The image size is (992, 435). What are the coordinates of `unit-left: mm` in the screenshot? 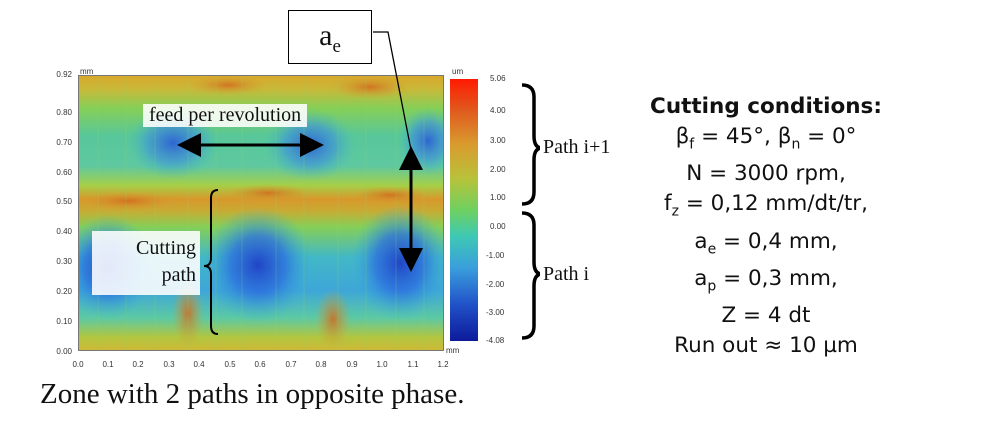 It's located at (87, 71).